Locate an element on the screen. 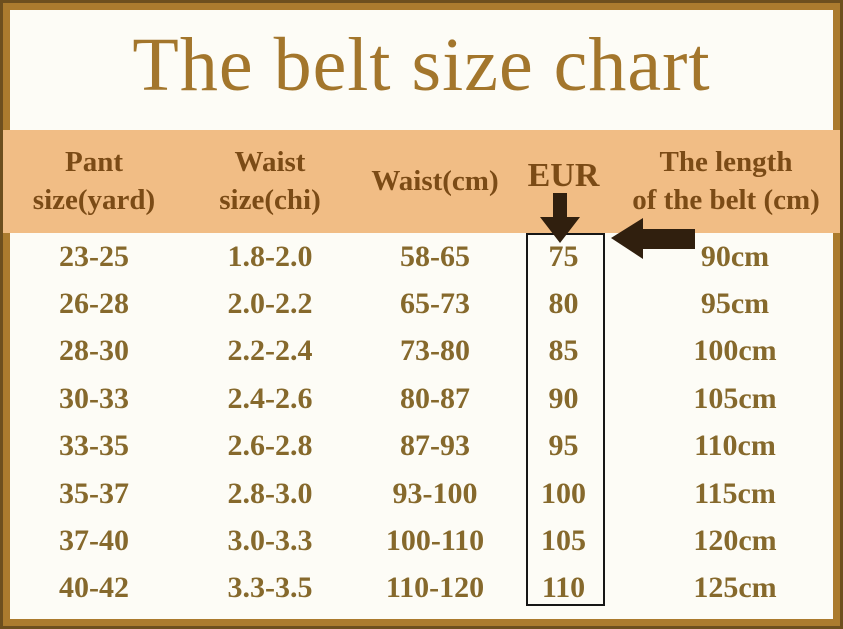 Image resolution: width=843 pixels, height=629 pixels. table-cell: 28-30 is located at coordinates (94, 351).